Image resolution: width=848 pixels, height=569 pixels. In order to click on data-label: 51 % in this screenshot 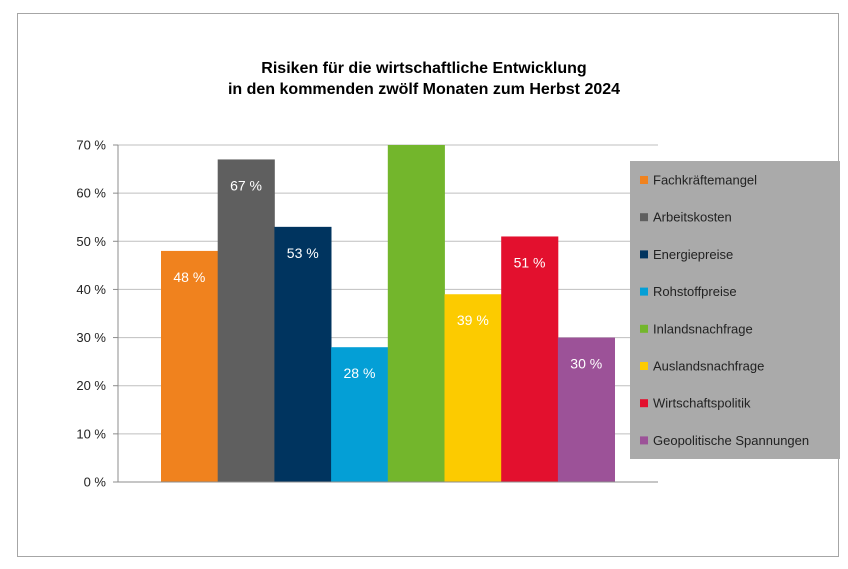, I will do `click(530, 262)`.